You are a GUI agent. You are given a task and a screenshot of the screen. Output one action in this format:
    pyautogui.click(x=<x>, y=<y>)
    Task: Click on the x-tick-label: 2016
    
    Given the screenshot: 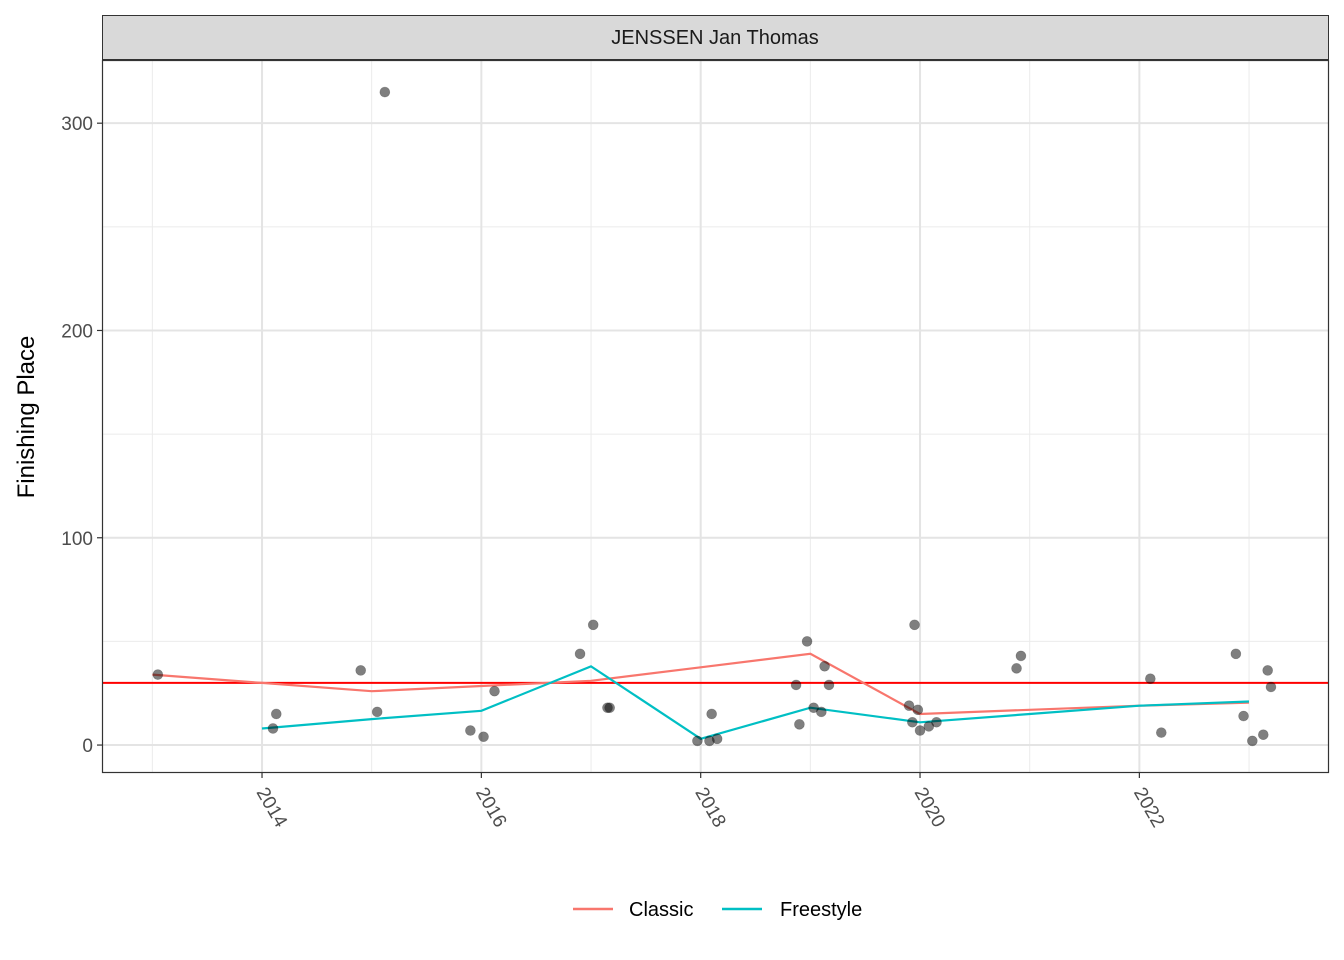 What is the action you would take?
    pyautogui.click(x=490, y=807)
    